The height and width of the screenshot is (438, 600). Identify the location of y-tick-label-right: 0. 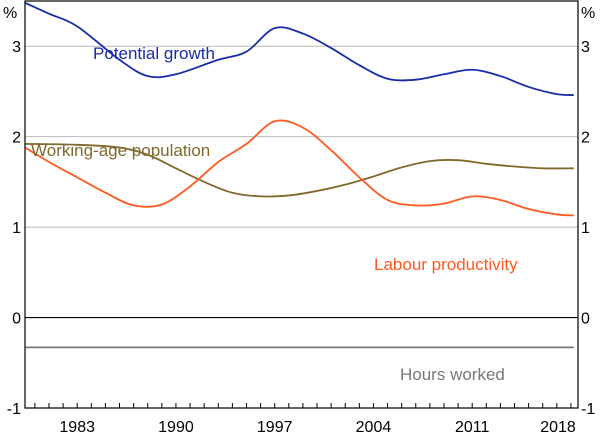
(585, 319).